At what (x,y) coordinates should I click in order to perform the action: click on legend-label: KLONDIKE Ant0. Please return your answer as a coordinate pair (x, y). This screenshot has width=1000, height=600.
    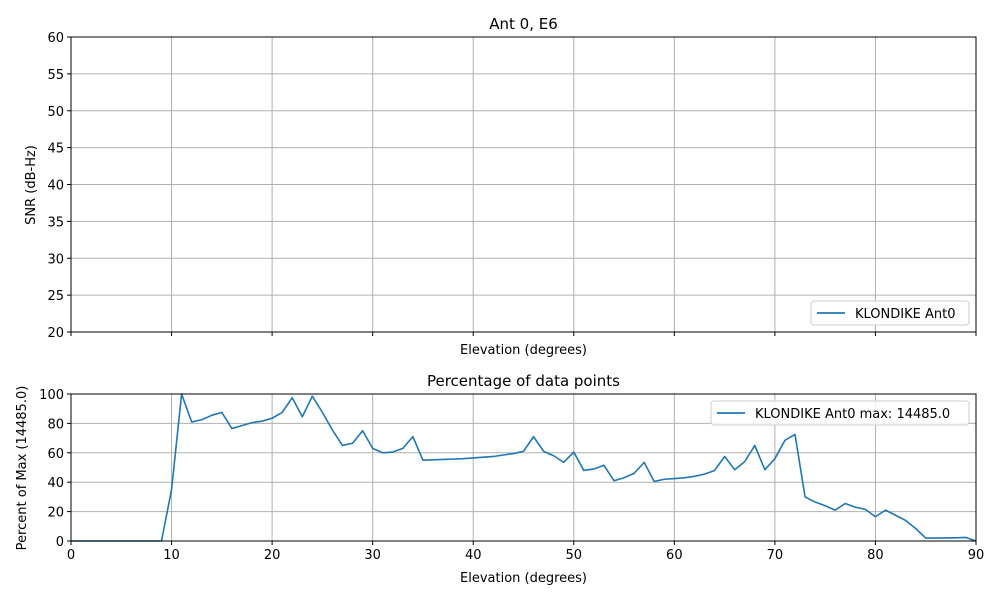
    Looking at the image, I should click on (905, 314).